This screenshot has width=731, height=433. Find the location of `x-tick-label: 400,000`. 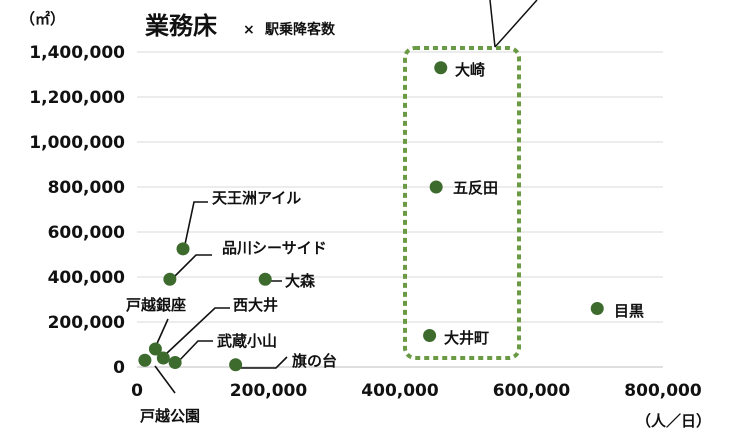

x-tick-label: 400,000 is located at coordinates (400, 391).